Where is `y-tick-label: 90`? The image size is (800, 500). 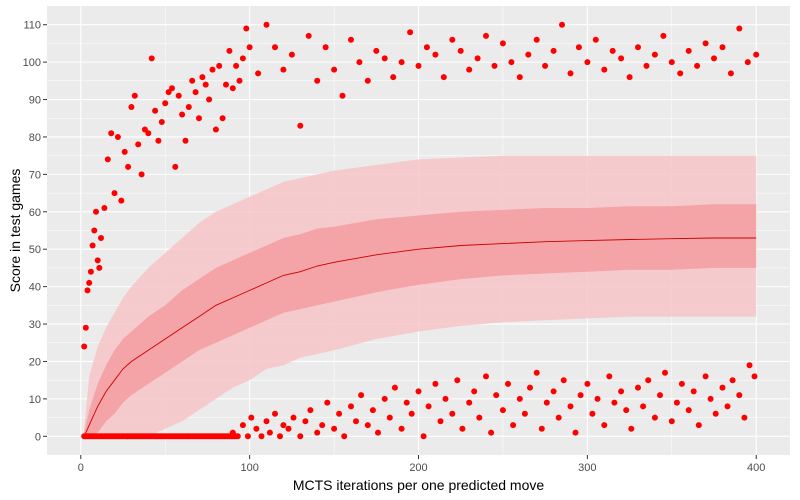
y-tick-label: 90 is located at coordinates (35, 101).